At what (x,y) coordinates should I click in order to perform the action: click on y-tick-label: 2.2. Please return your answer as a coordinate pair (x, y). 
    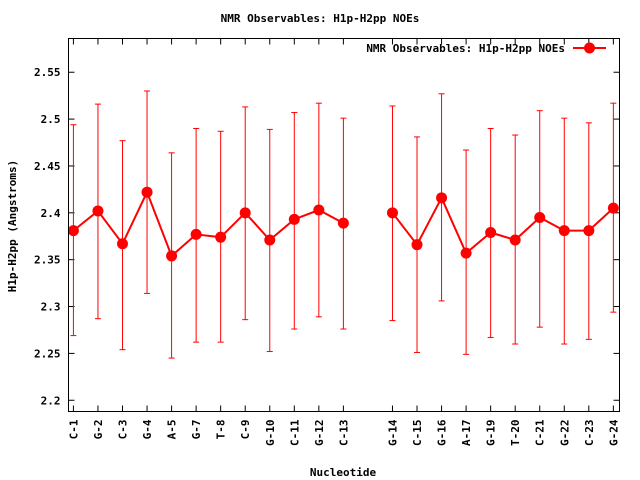
    Looking at the image, I should click on (51, 400).